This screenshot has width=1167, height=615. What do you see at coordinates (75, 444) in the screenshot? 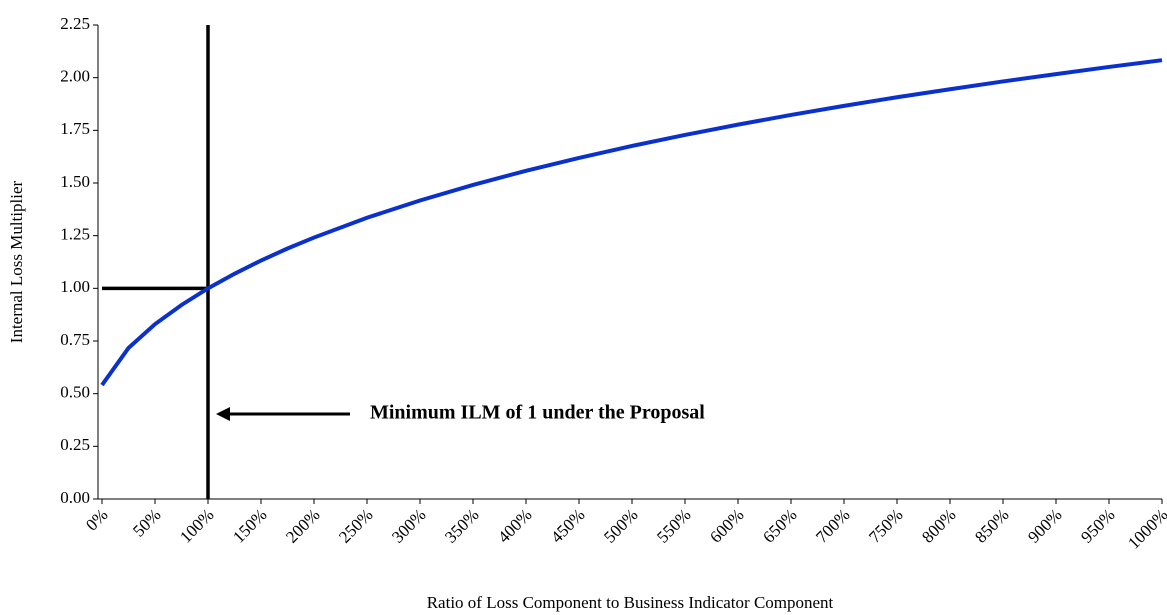
I see `y-tick-label: 0.25` at bounding box center [75, 444].